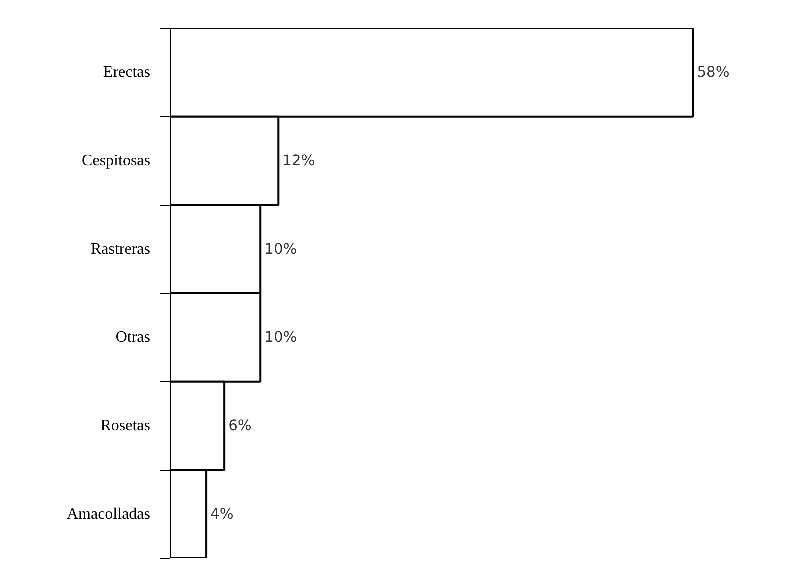  Describe the element at coordinates (133, 337) in the screenshot. I see `y-tick-label: Otras` at that location.